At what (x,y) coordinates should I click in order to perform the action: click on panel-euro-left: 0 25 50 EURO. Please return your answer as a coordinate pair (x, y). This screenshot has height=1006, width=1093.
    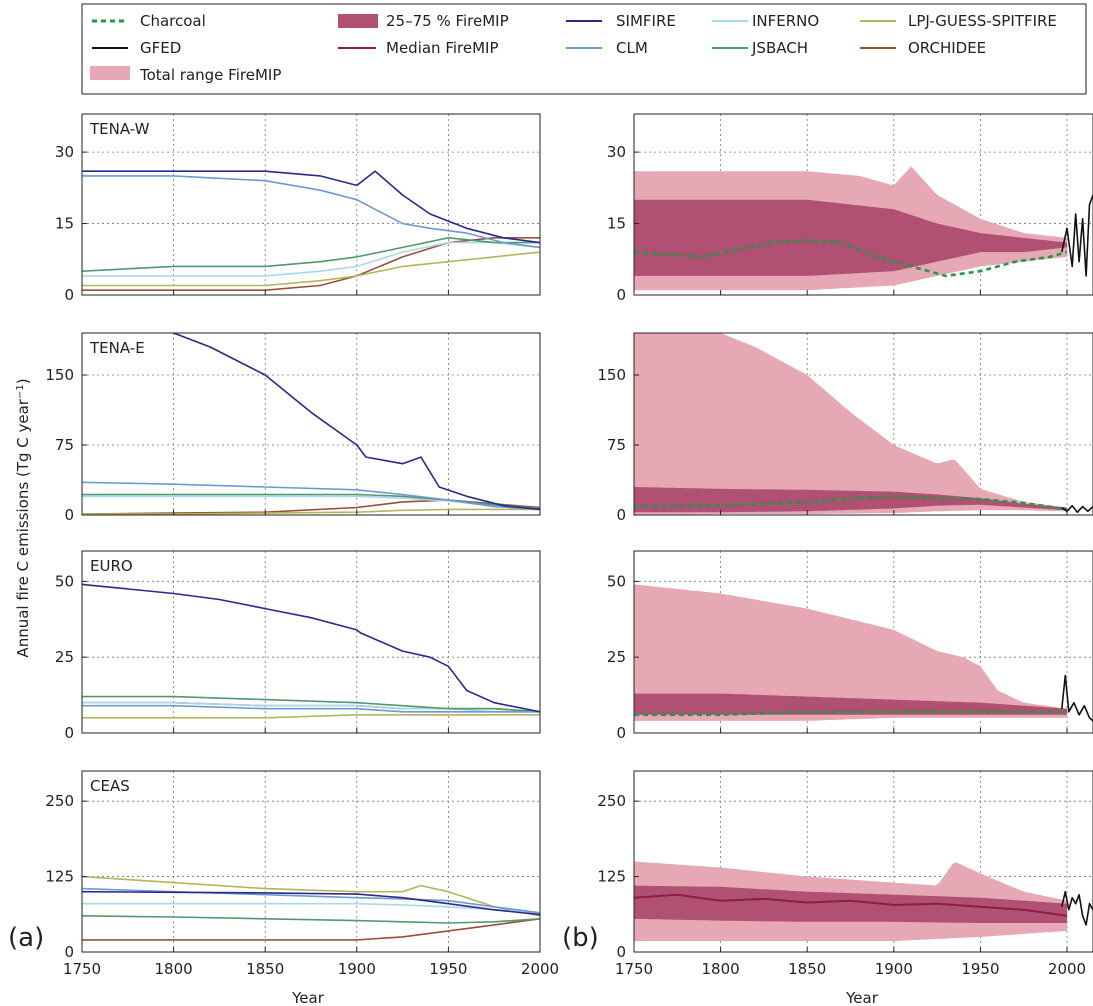
    Looking at the image, I should click on (298, 646).